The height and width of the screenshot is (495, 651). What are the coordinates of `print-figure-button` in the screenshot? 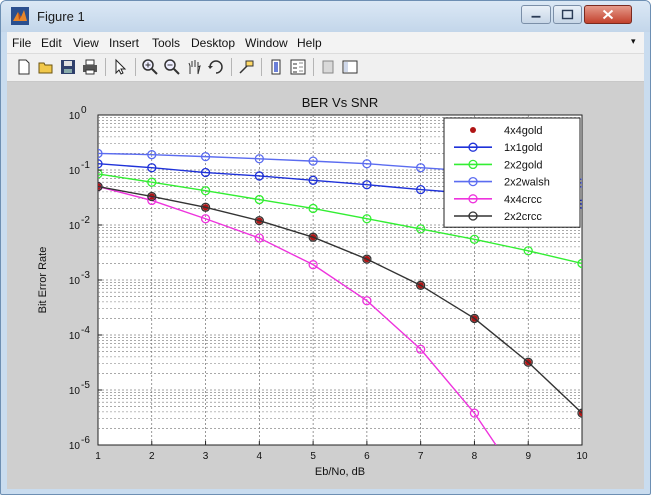 It's located at (90, 67).